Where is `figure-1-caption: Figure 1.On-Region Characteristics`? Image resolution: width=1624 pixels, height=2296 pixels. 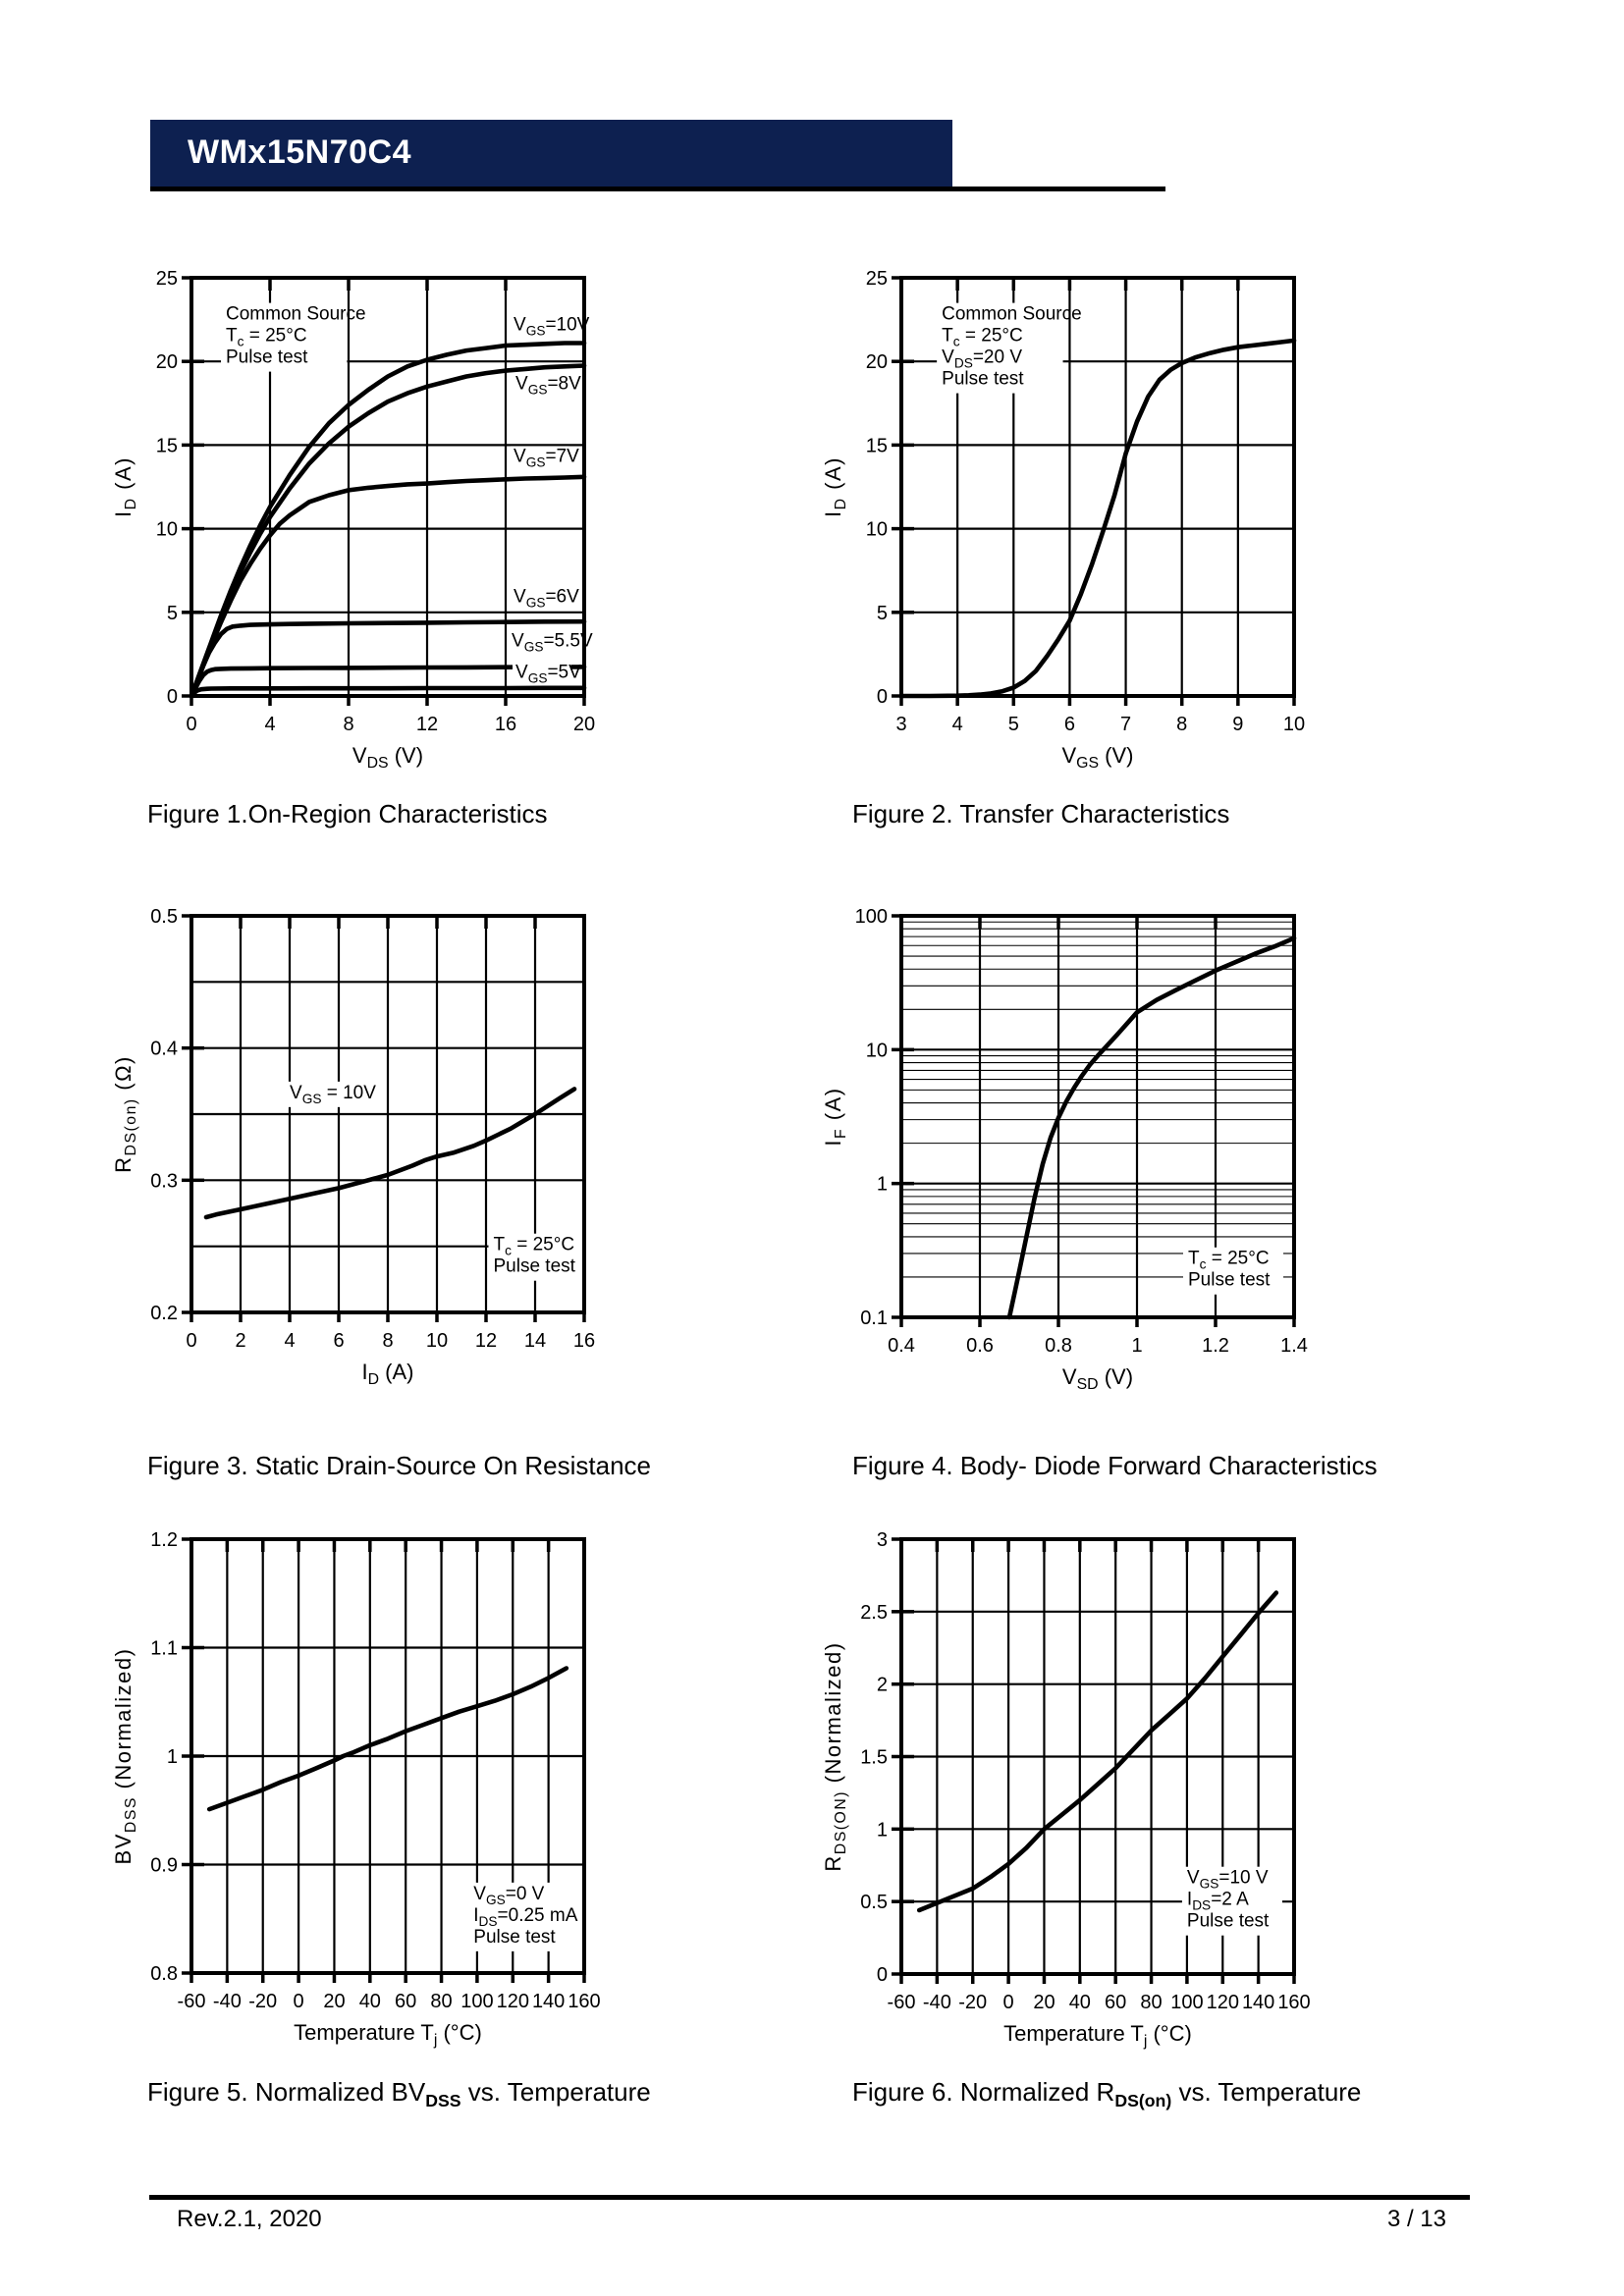 figure-1-caption: Figure 1.On-Region Characteristics is located at coordinates (347, 813).